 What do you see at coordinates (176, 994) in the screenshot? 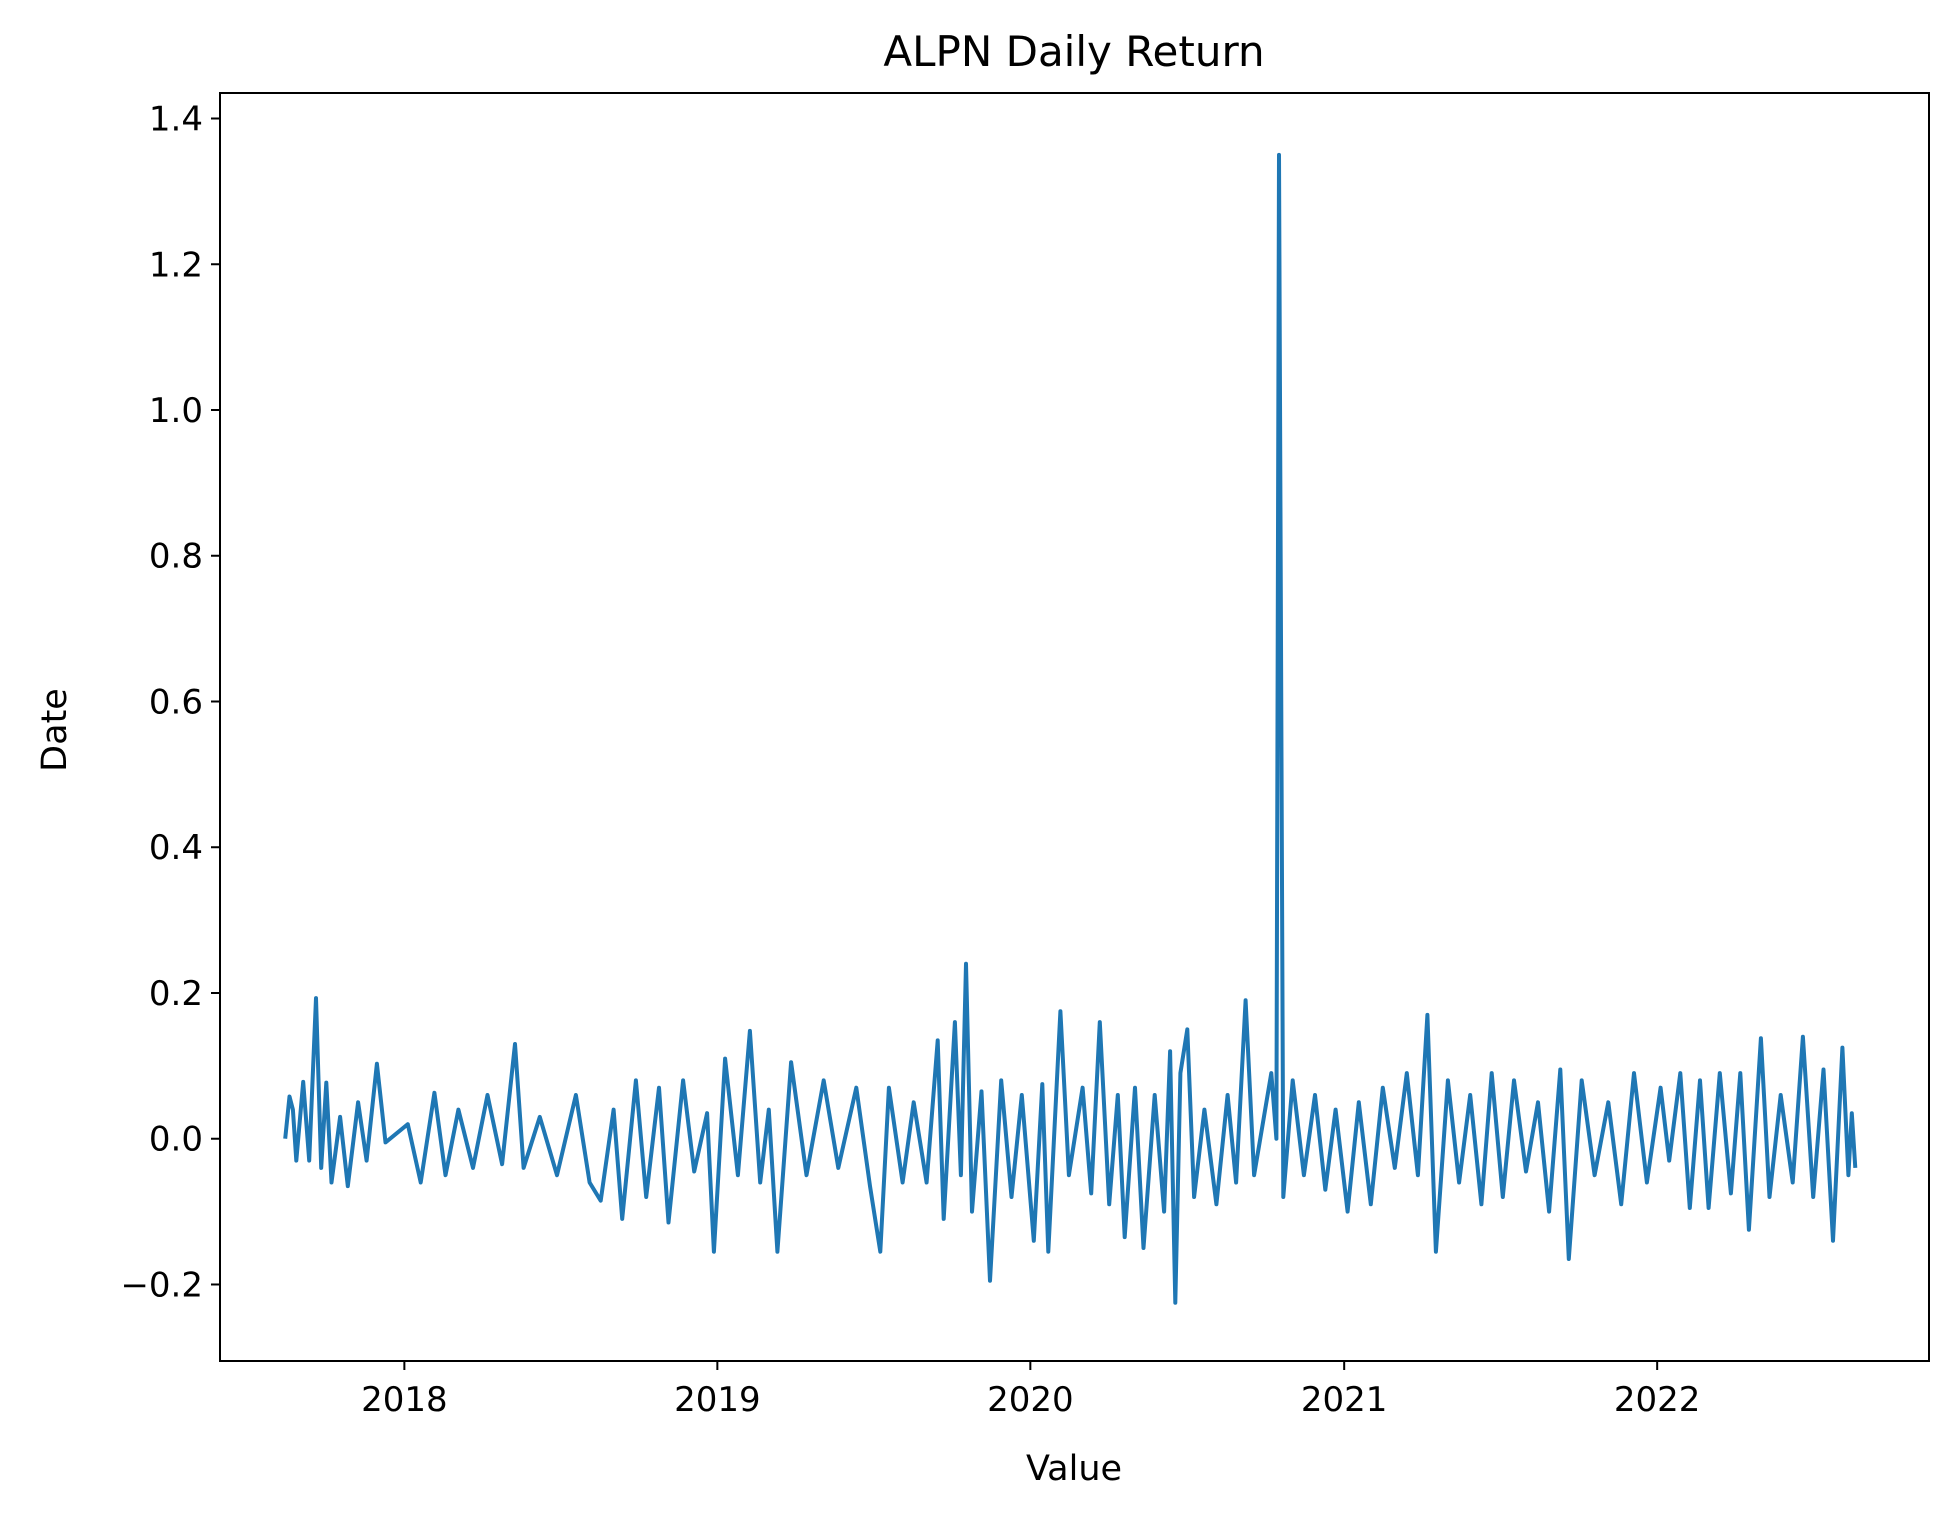
I see `y-tick-label: 0.2` at bounding box center [176, 994].